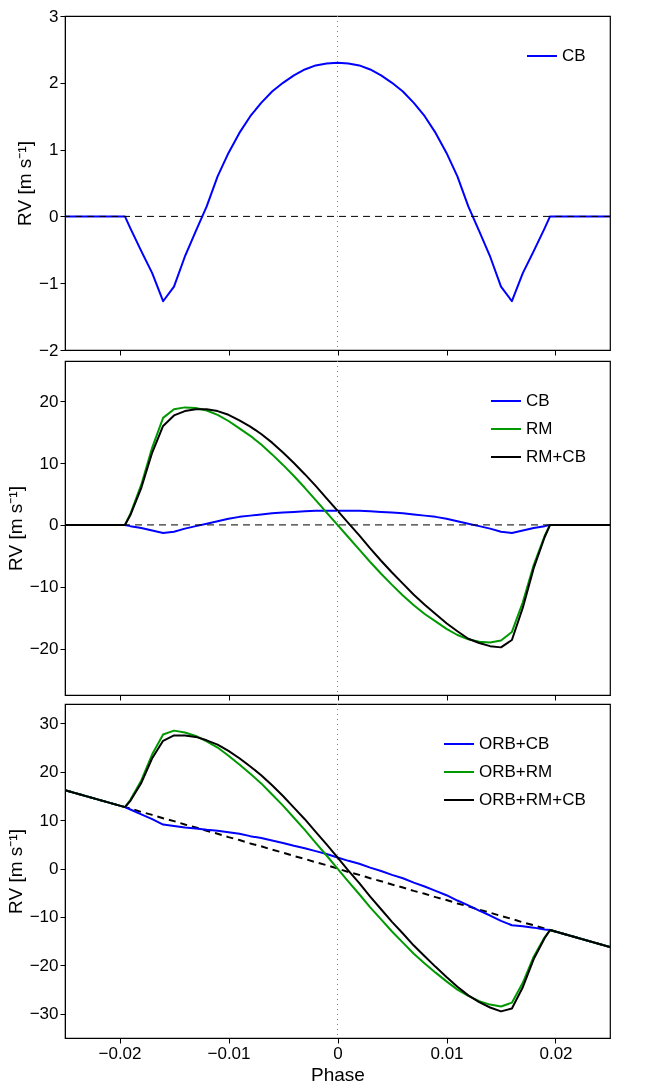 The width and height of the screenshot is (651, 1085). What do you see at coordinates (120, 1053) in the screenshot?
I see `x-tick-label: −0.02` at bounding box center [120, 1053].